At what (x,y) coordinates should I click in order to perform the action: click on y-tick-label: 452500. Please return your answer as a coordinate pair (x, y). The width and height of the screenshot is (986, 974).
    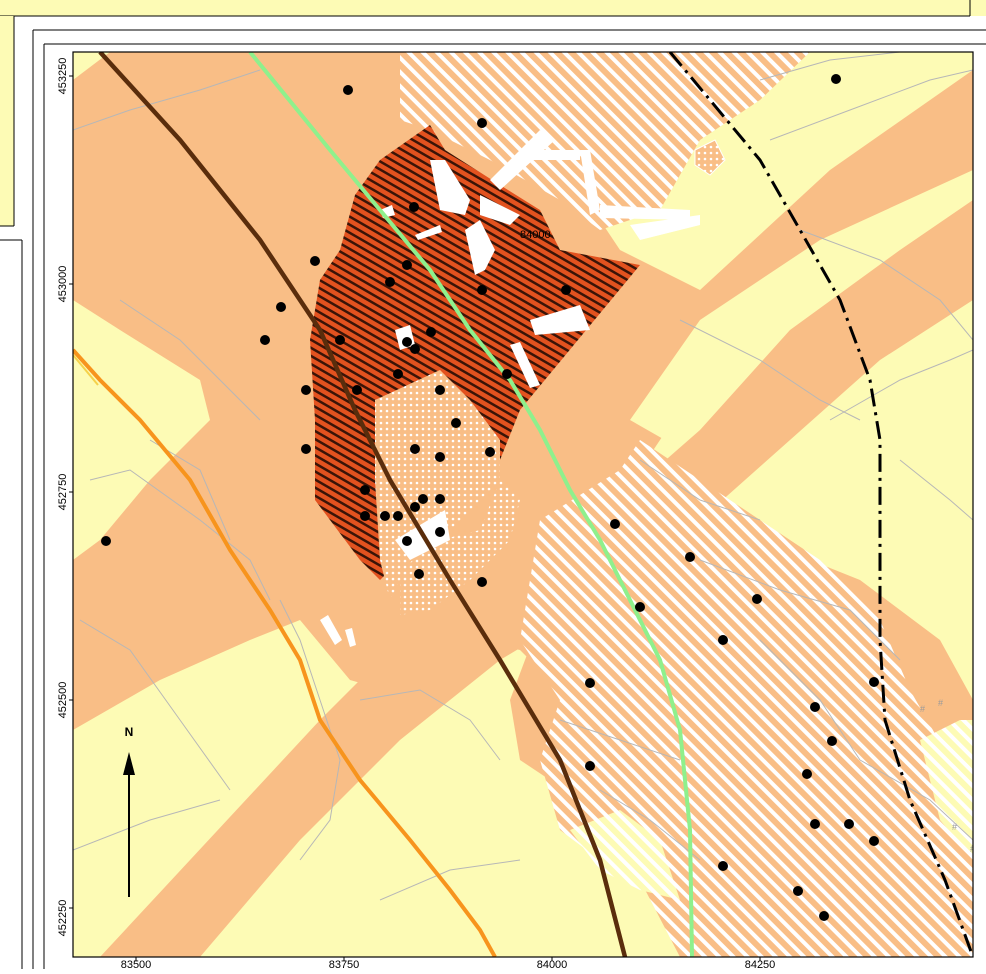
    Looking at the image, I should click on (63, 700).